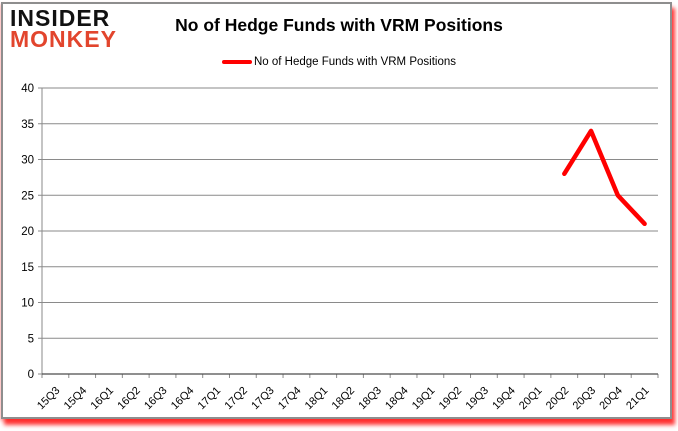  I want to click on x-tick-label: 16Q2, so click(129, 399).